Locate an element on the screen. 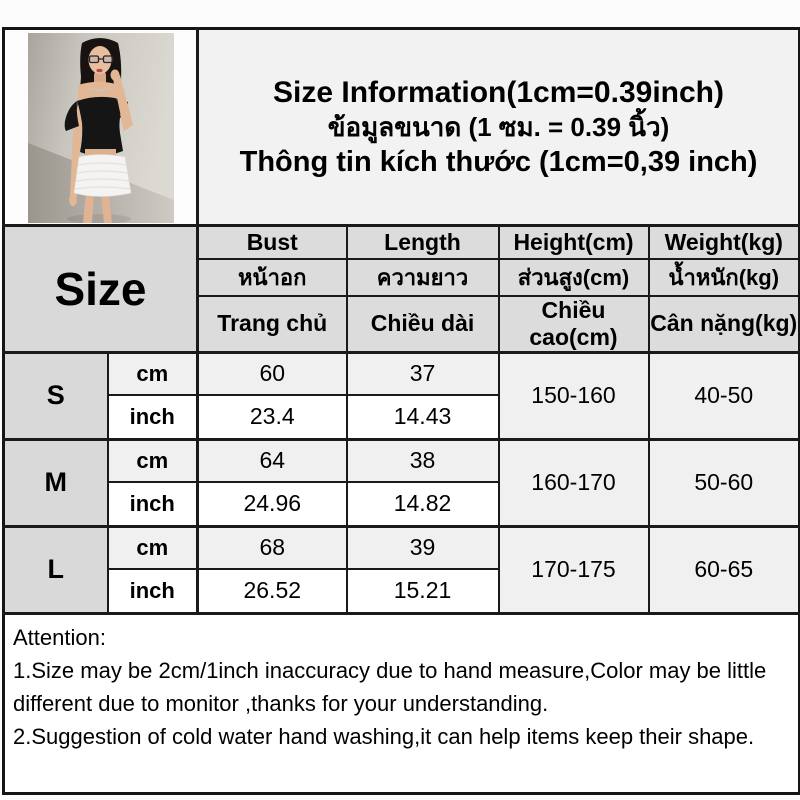  header-bust-vi: Trang chủ is located at coordinates (272, 324).